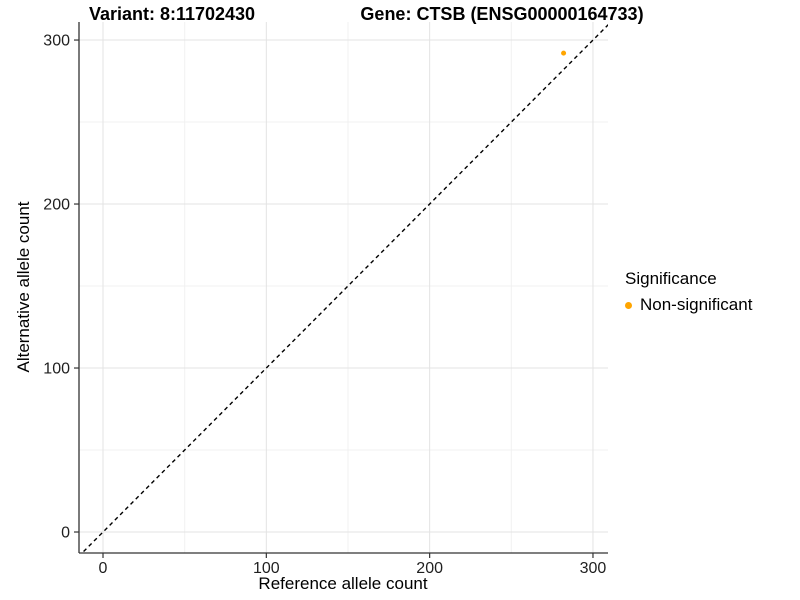 The width and height of the screenshot is (800, 600). What do you see at coordinates (343, 583) in the screenshot?
I see `x-axis-title: Reference allele count` at bounding box center [343, 583].